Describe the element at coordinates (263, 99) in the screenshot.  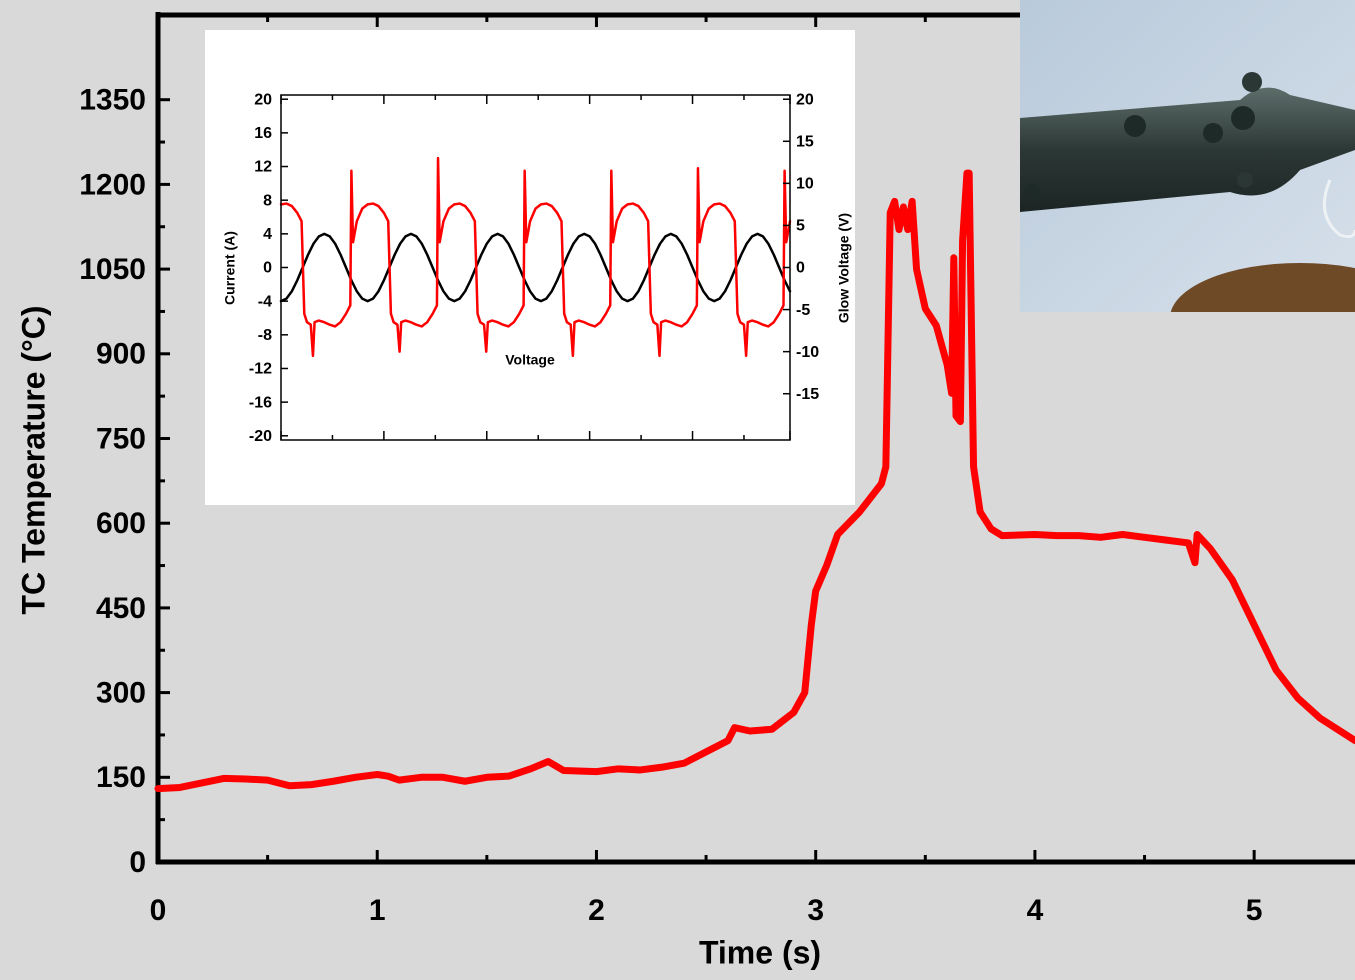
I see `y-tick-label: 20` at that location.